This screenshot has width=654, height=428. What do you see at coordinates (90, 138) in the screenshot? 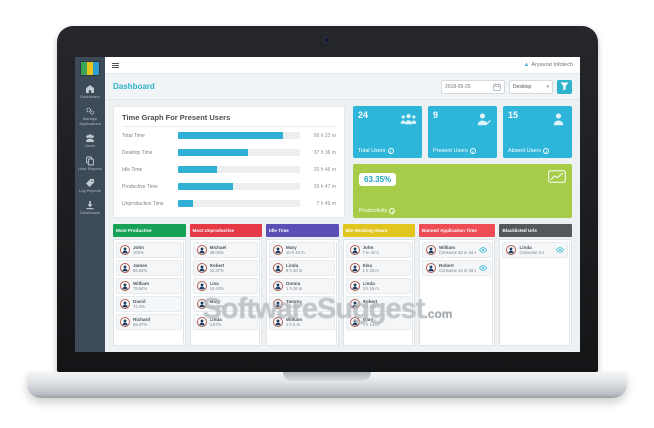
I see `users-icon` at bounding box center [90, 138].